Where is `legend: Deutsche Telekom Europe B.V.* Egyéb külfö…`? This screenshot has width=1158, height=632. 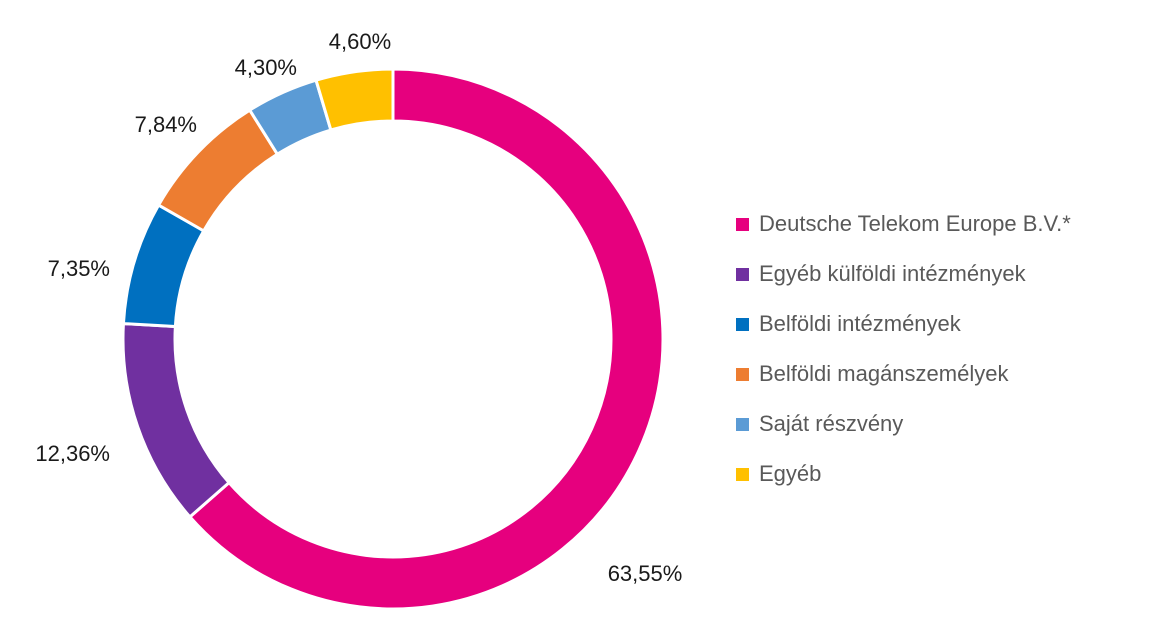 legend: Deutsche Telekom Europe B.V.* Egyéb külfö… is located at coordinates (903, 349).